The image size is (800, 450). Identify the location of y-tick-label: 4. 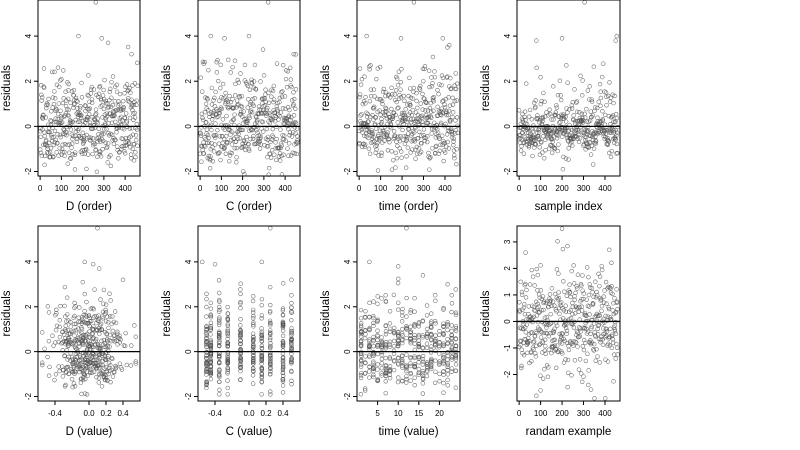
(28, 35).